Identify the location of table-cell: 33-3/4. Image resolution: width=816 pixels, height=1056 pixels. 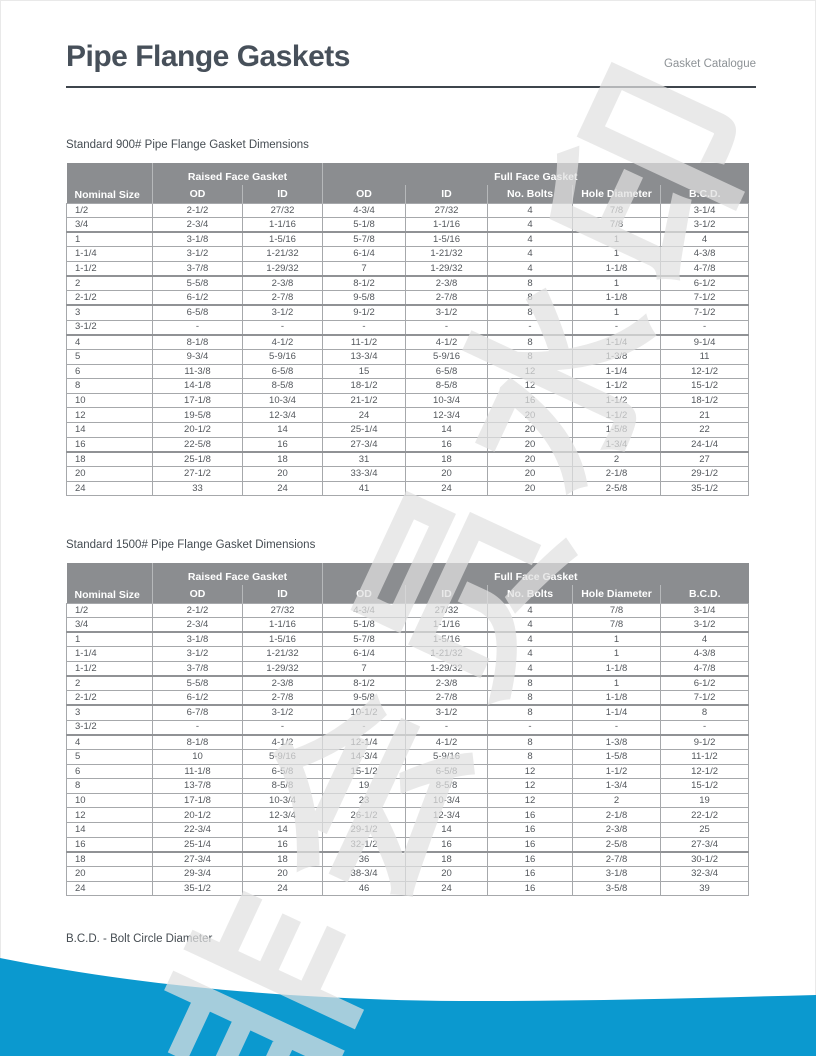
(364, 474).